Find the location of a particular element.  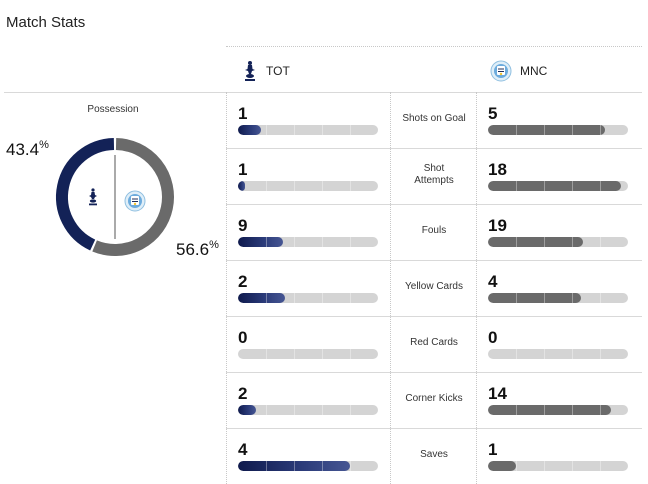

title-divider is located at coordinates (434, 46).